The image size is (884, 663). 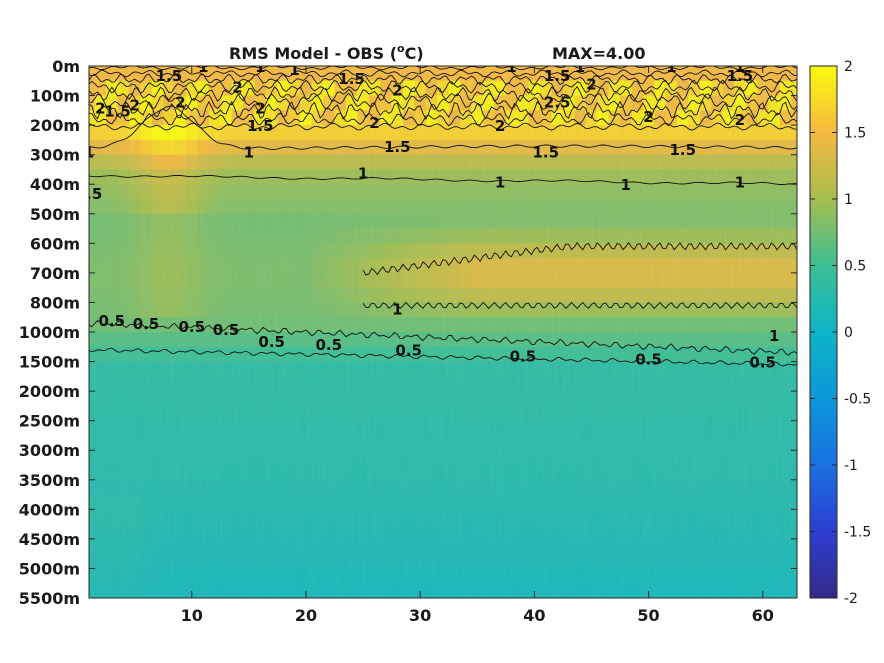 What do you see at coordinates (49, 539) in the screenshot?
I see `y-tick-label: 4500m` at bounding box center [49, 539].